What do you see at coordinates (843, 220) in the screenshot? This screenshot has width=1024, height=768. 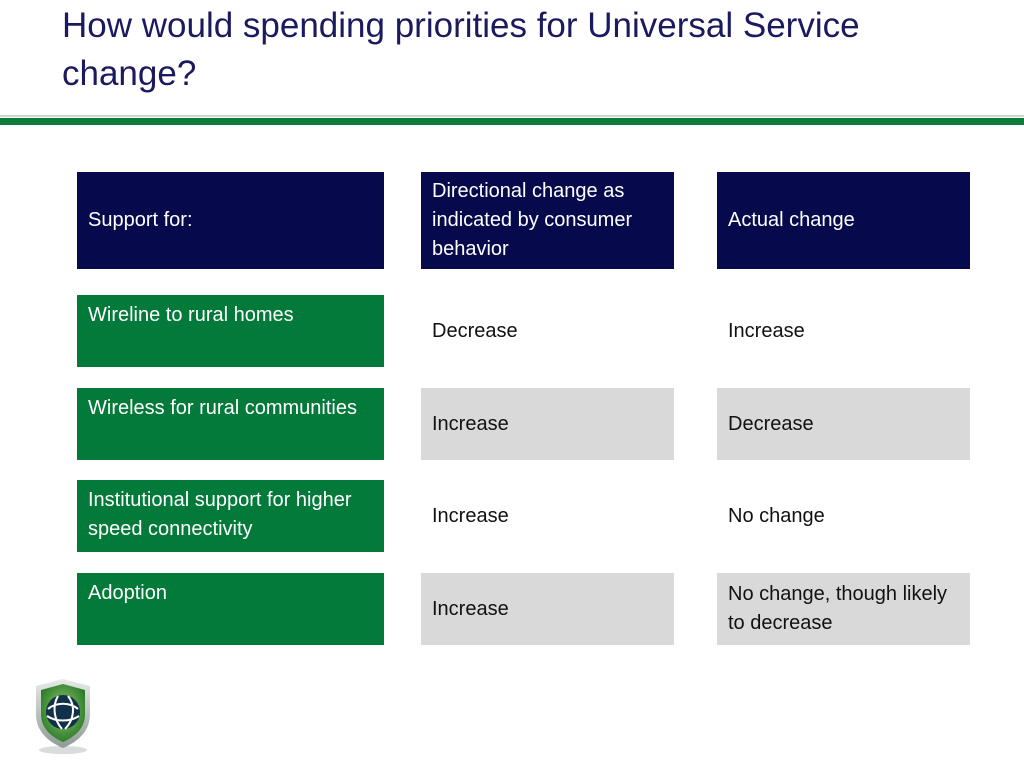 I see `header-actual-change: Actual change` at bounding box center [843, 220].